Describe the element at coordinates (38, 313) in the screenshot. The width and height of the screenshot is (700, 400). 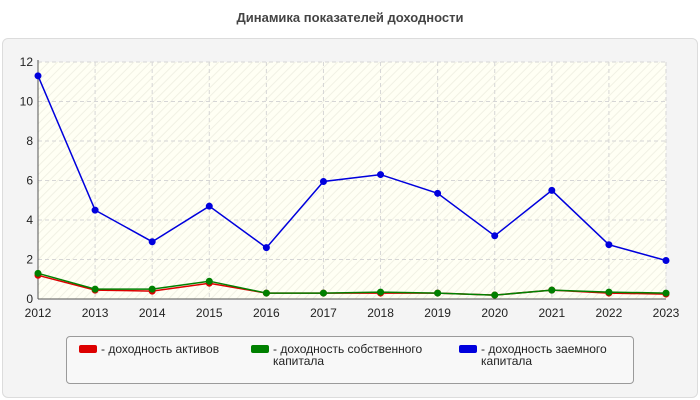
I see `x-tick-label: 2012` at that location.